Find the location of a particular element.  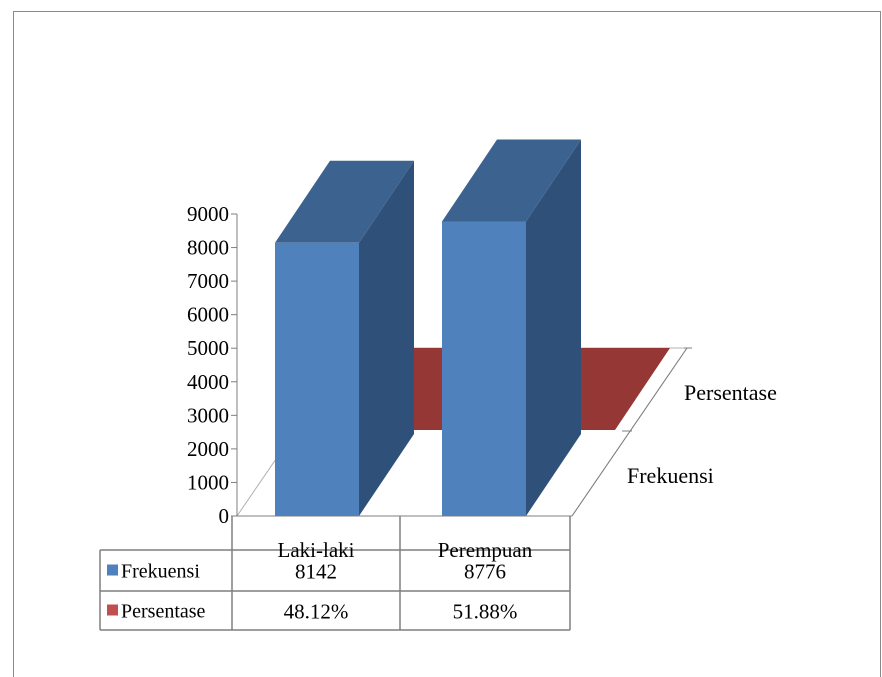

depth-label-frekuensi: Frekuensi is located at coordinates (670, 475).